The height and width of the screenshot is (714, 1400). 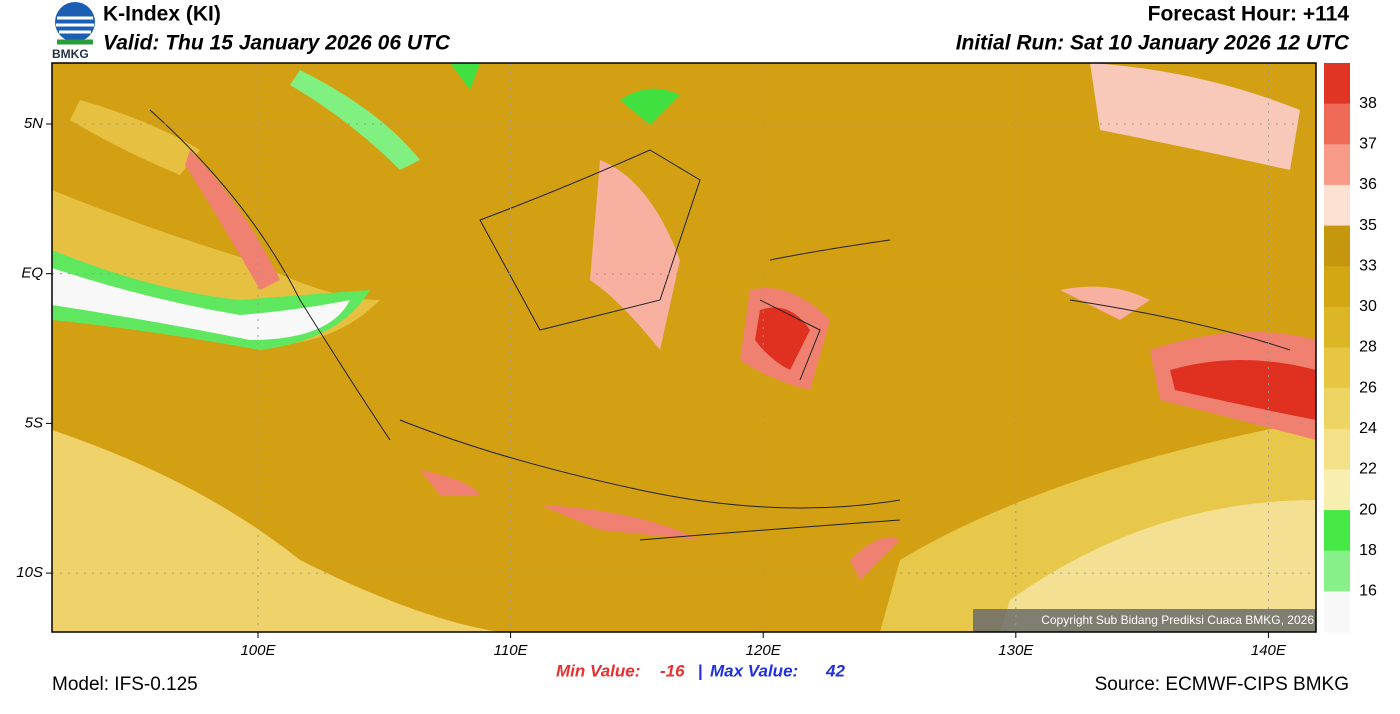 I want to click on lon-label: 110E, so click(x=511, y=650).